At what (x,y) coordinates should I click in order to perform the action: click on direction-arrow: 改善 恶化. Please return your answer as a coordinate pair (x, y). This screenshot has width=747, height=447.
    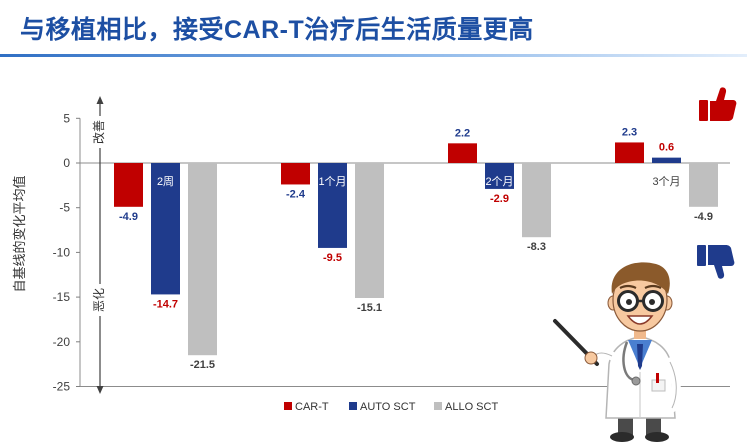
    Looking at the image, I should click on (99, 245).